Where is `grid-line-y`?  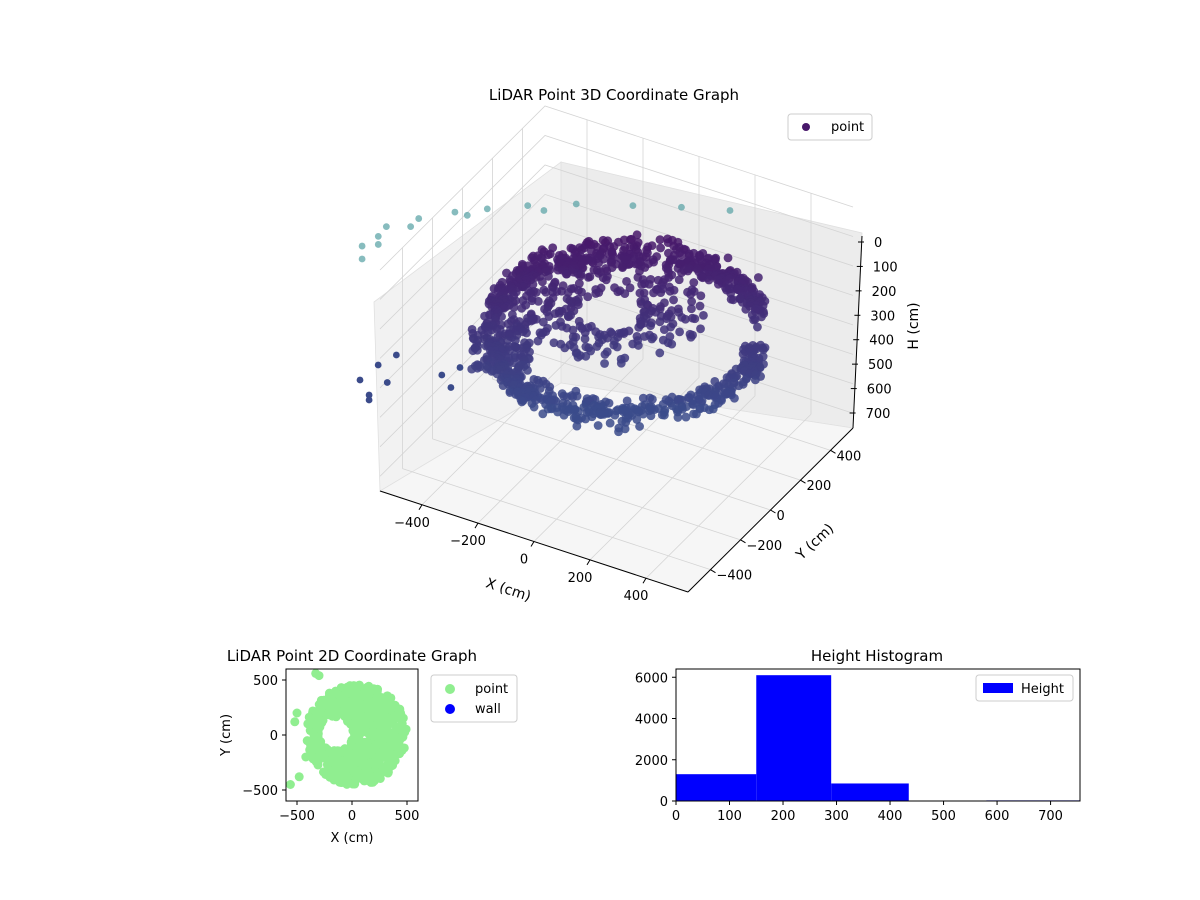 grid-line-y is located at coordinates (556, 519).